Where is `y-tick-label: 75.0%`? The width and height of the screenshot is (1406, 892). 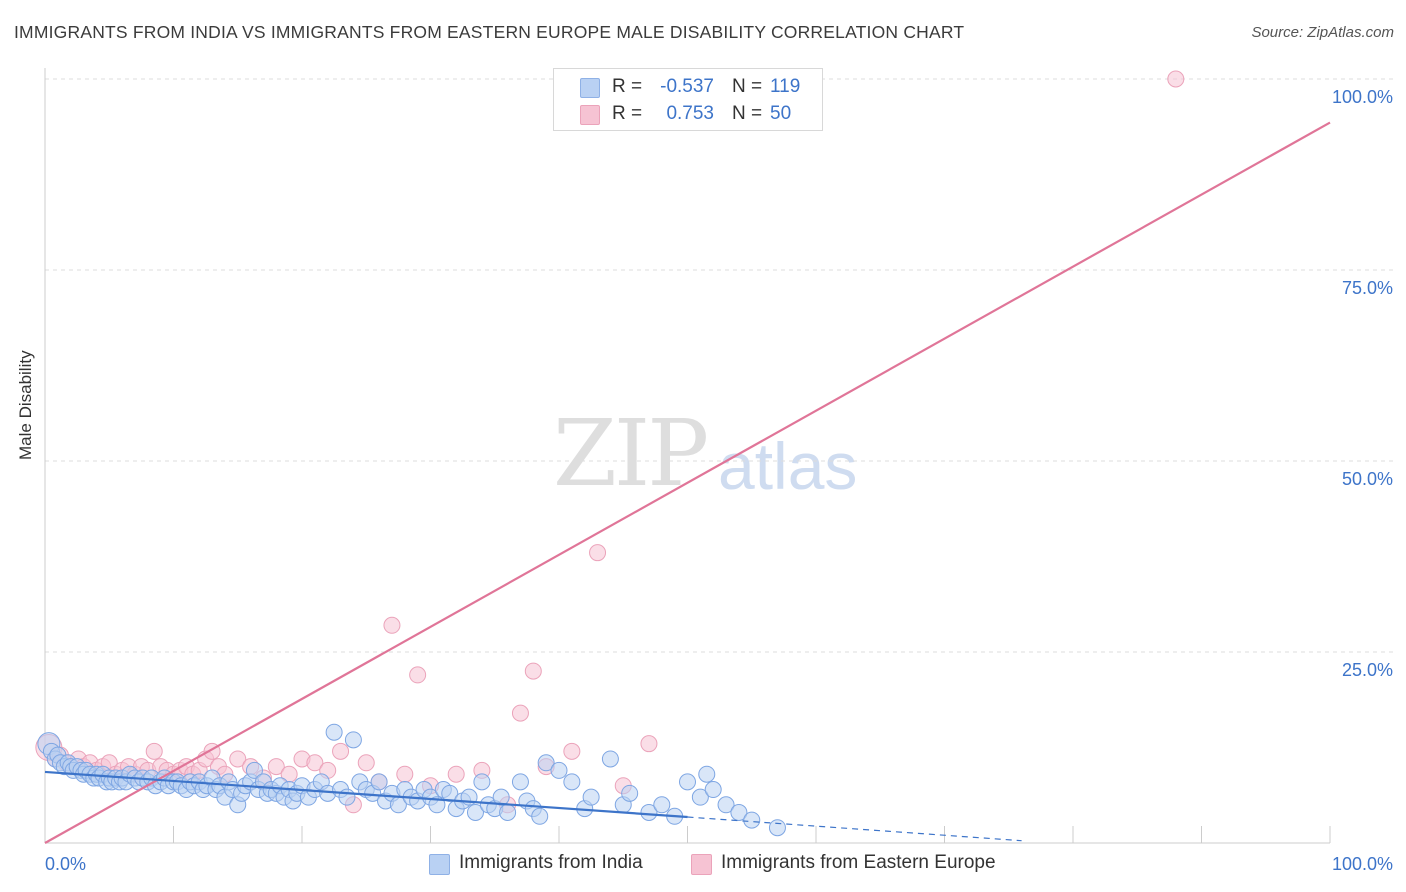 y-tick-label: 75.0% is located at coordinates (1367, 288).